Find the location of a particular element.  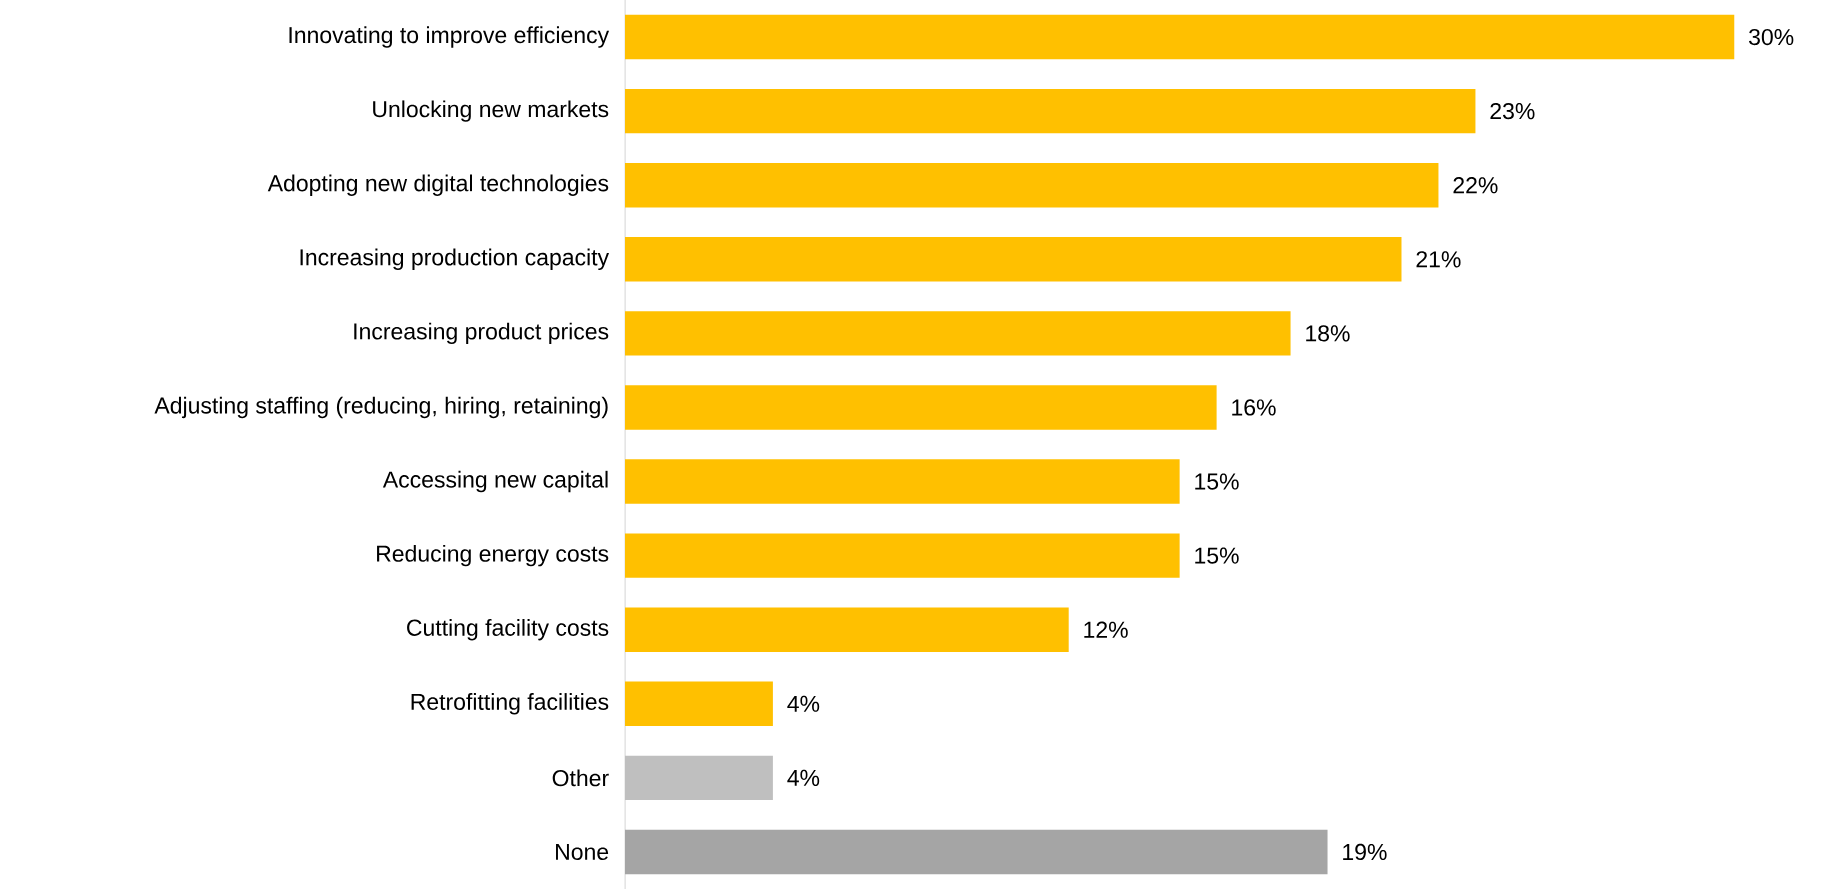

data-label: 21% is located at coordinates (1438, 259).